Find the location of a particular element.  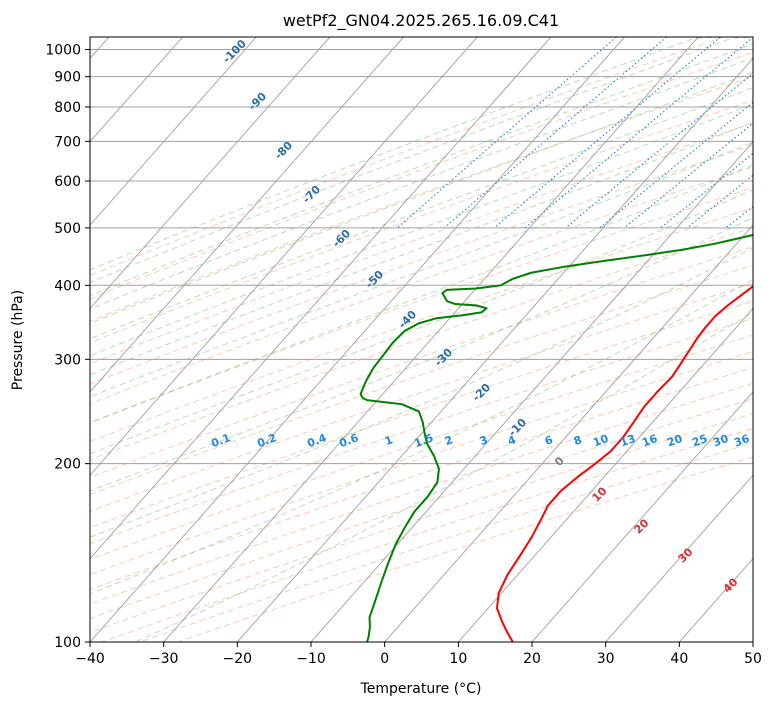

y-tick-label: 400 is located at coordinates (67, 286).